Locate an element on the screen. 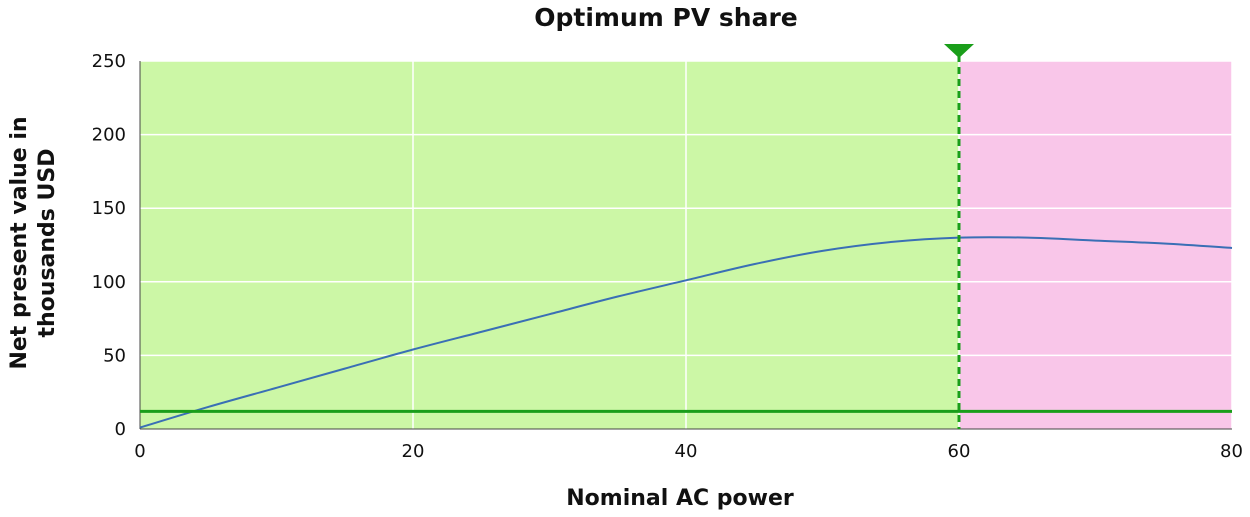  y-axis-title-line-2: thousands USD is located at coordinates (47, 242).